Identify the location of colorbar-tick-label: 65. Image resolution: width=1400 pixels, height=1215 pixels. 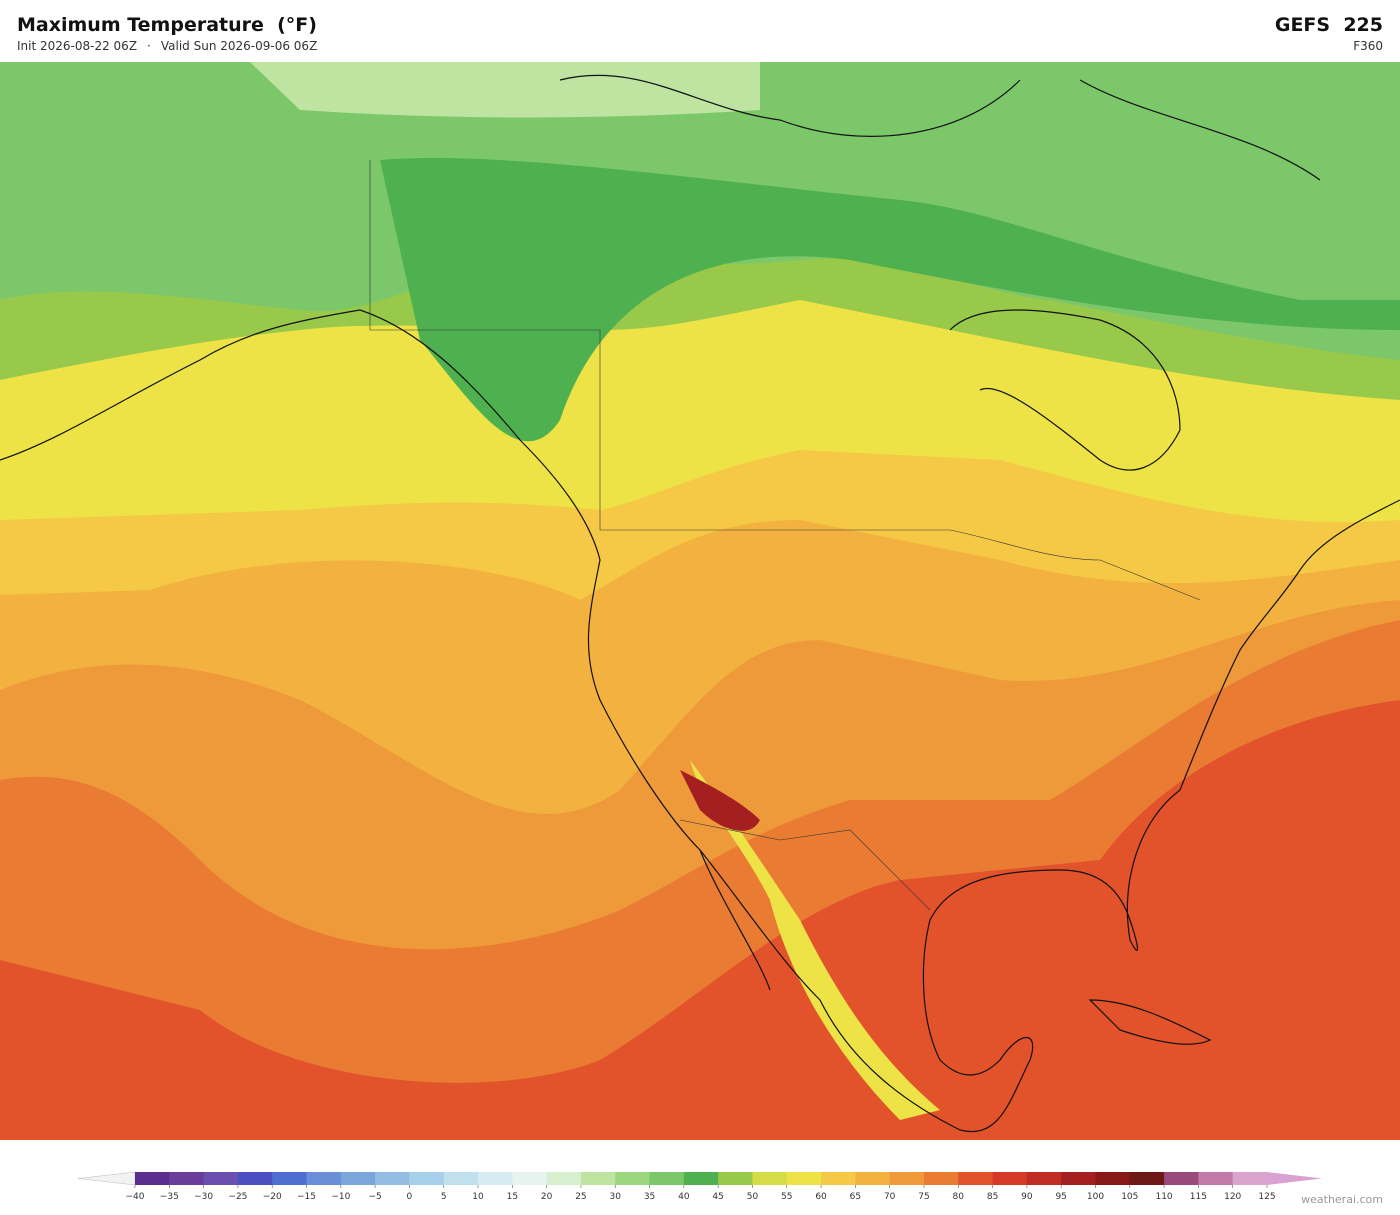
(855, 1197).